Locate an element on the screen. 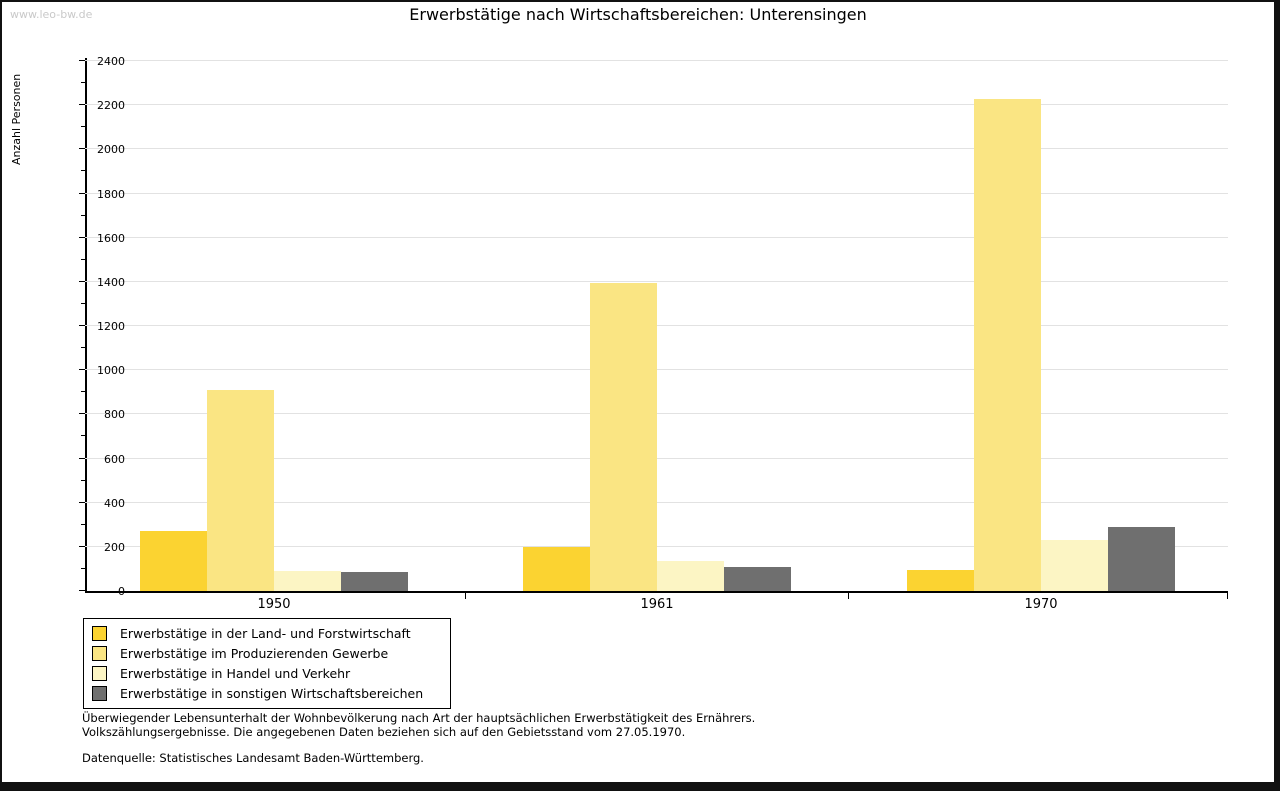 Image resolution: width=1280 pixels, height=791 pixels. y-tick-label-1000: 1000 is located at coordinates (111, 371).